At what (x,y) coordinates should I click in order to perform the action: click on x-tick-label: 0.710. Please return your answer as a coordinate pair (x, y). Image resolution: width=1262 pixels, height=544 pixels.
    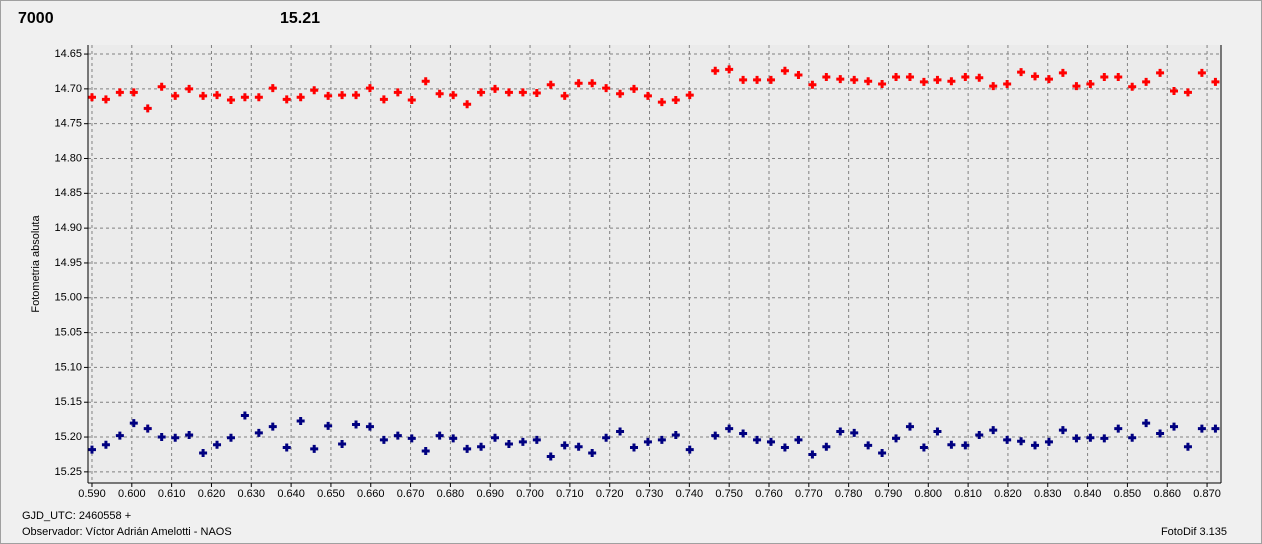
    Looking at the image, I should click on (570, 494).